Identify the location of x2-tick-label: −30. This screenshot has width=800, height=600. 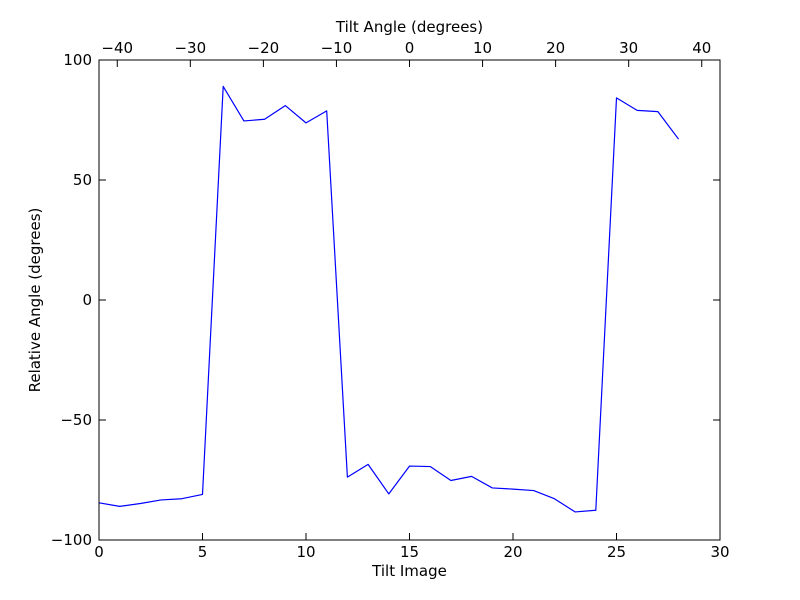
(190, 48).